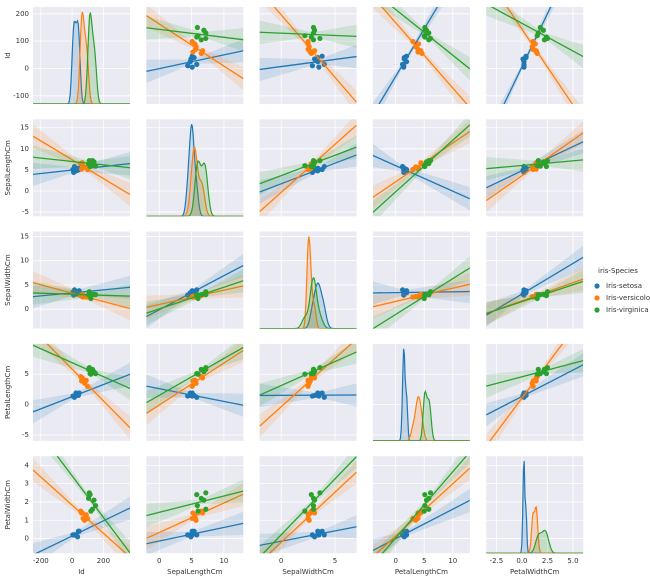 Image resolution: width=650 pixels, height=581 pixels. What do you see at coordinates (547, 561) in the screenshot?
I see `x-tick-label: 2.5` at bounding box center [547, 561].